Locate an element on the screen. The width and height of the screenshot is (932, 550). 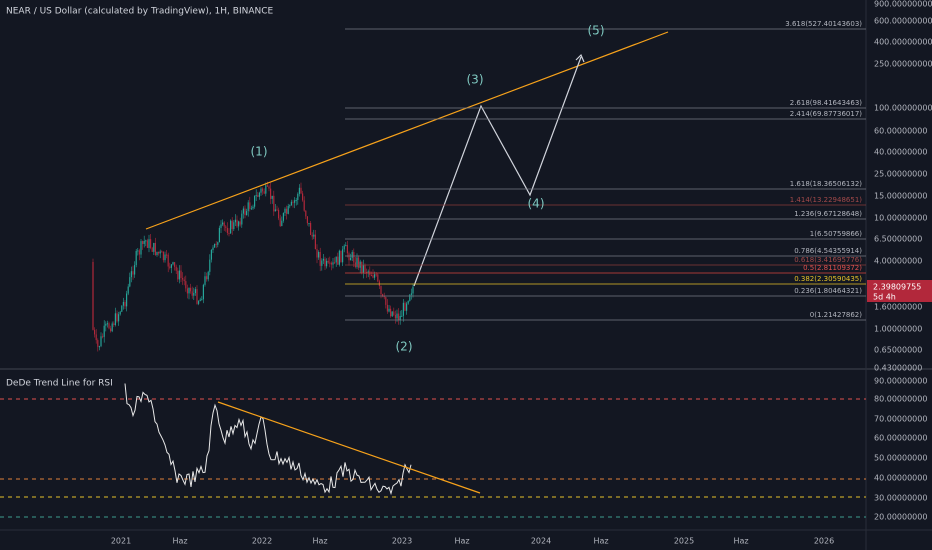
wave-projection is located at coordinates (497, 171).